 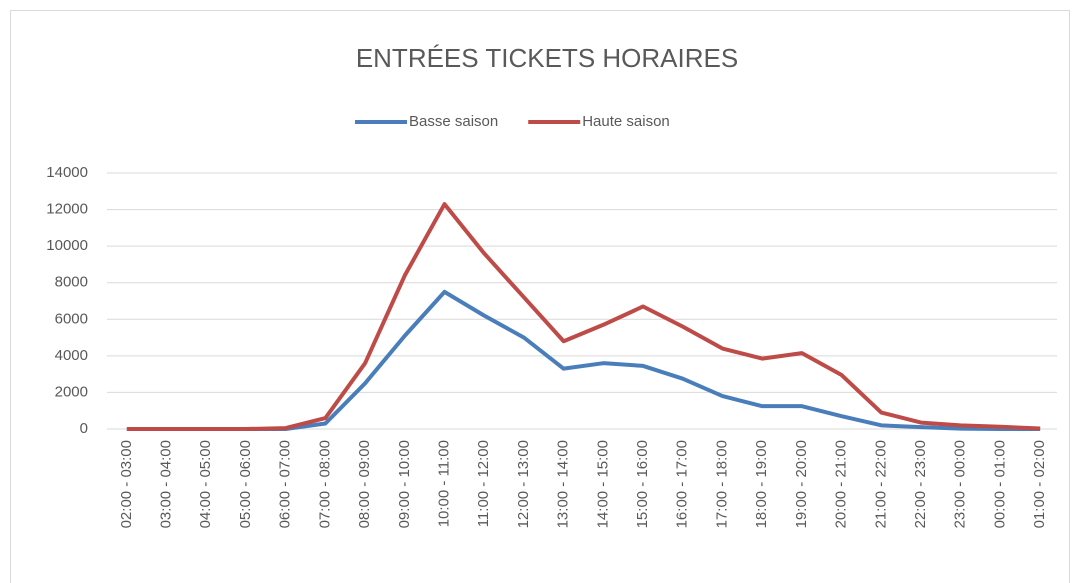 I want to click on x-tick-label: 21:00 - 22:00, so click(x=880, y=484).